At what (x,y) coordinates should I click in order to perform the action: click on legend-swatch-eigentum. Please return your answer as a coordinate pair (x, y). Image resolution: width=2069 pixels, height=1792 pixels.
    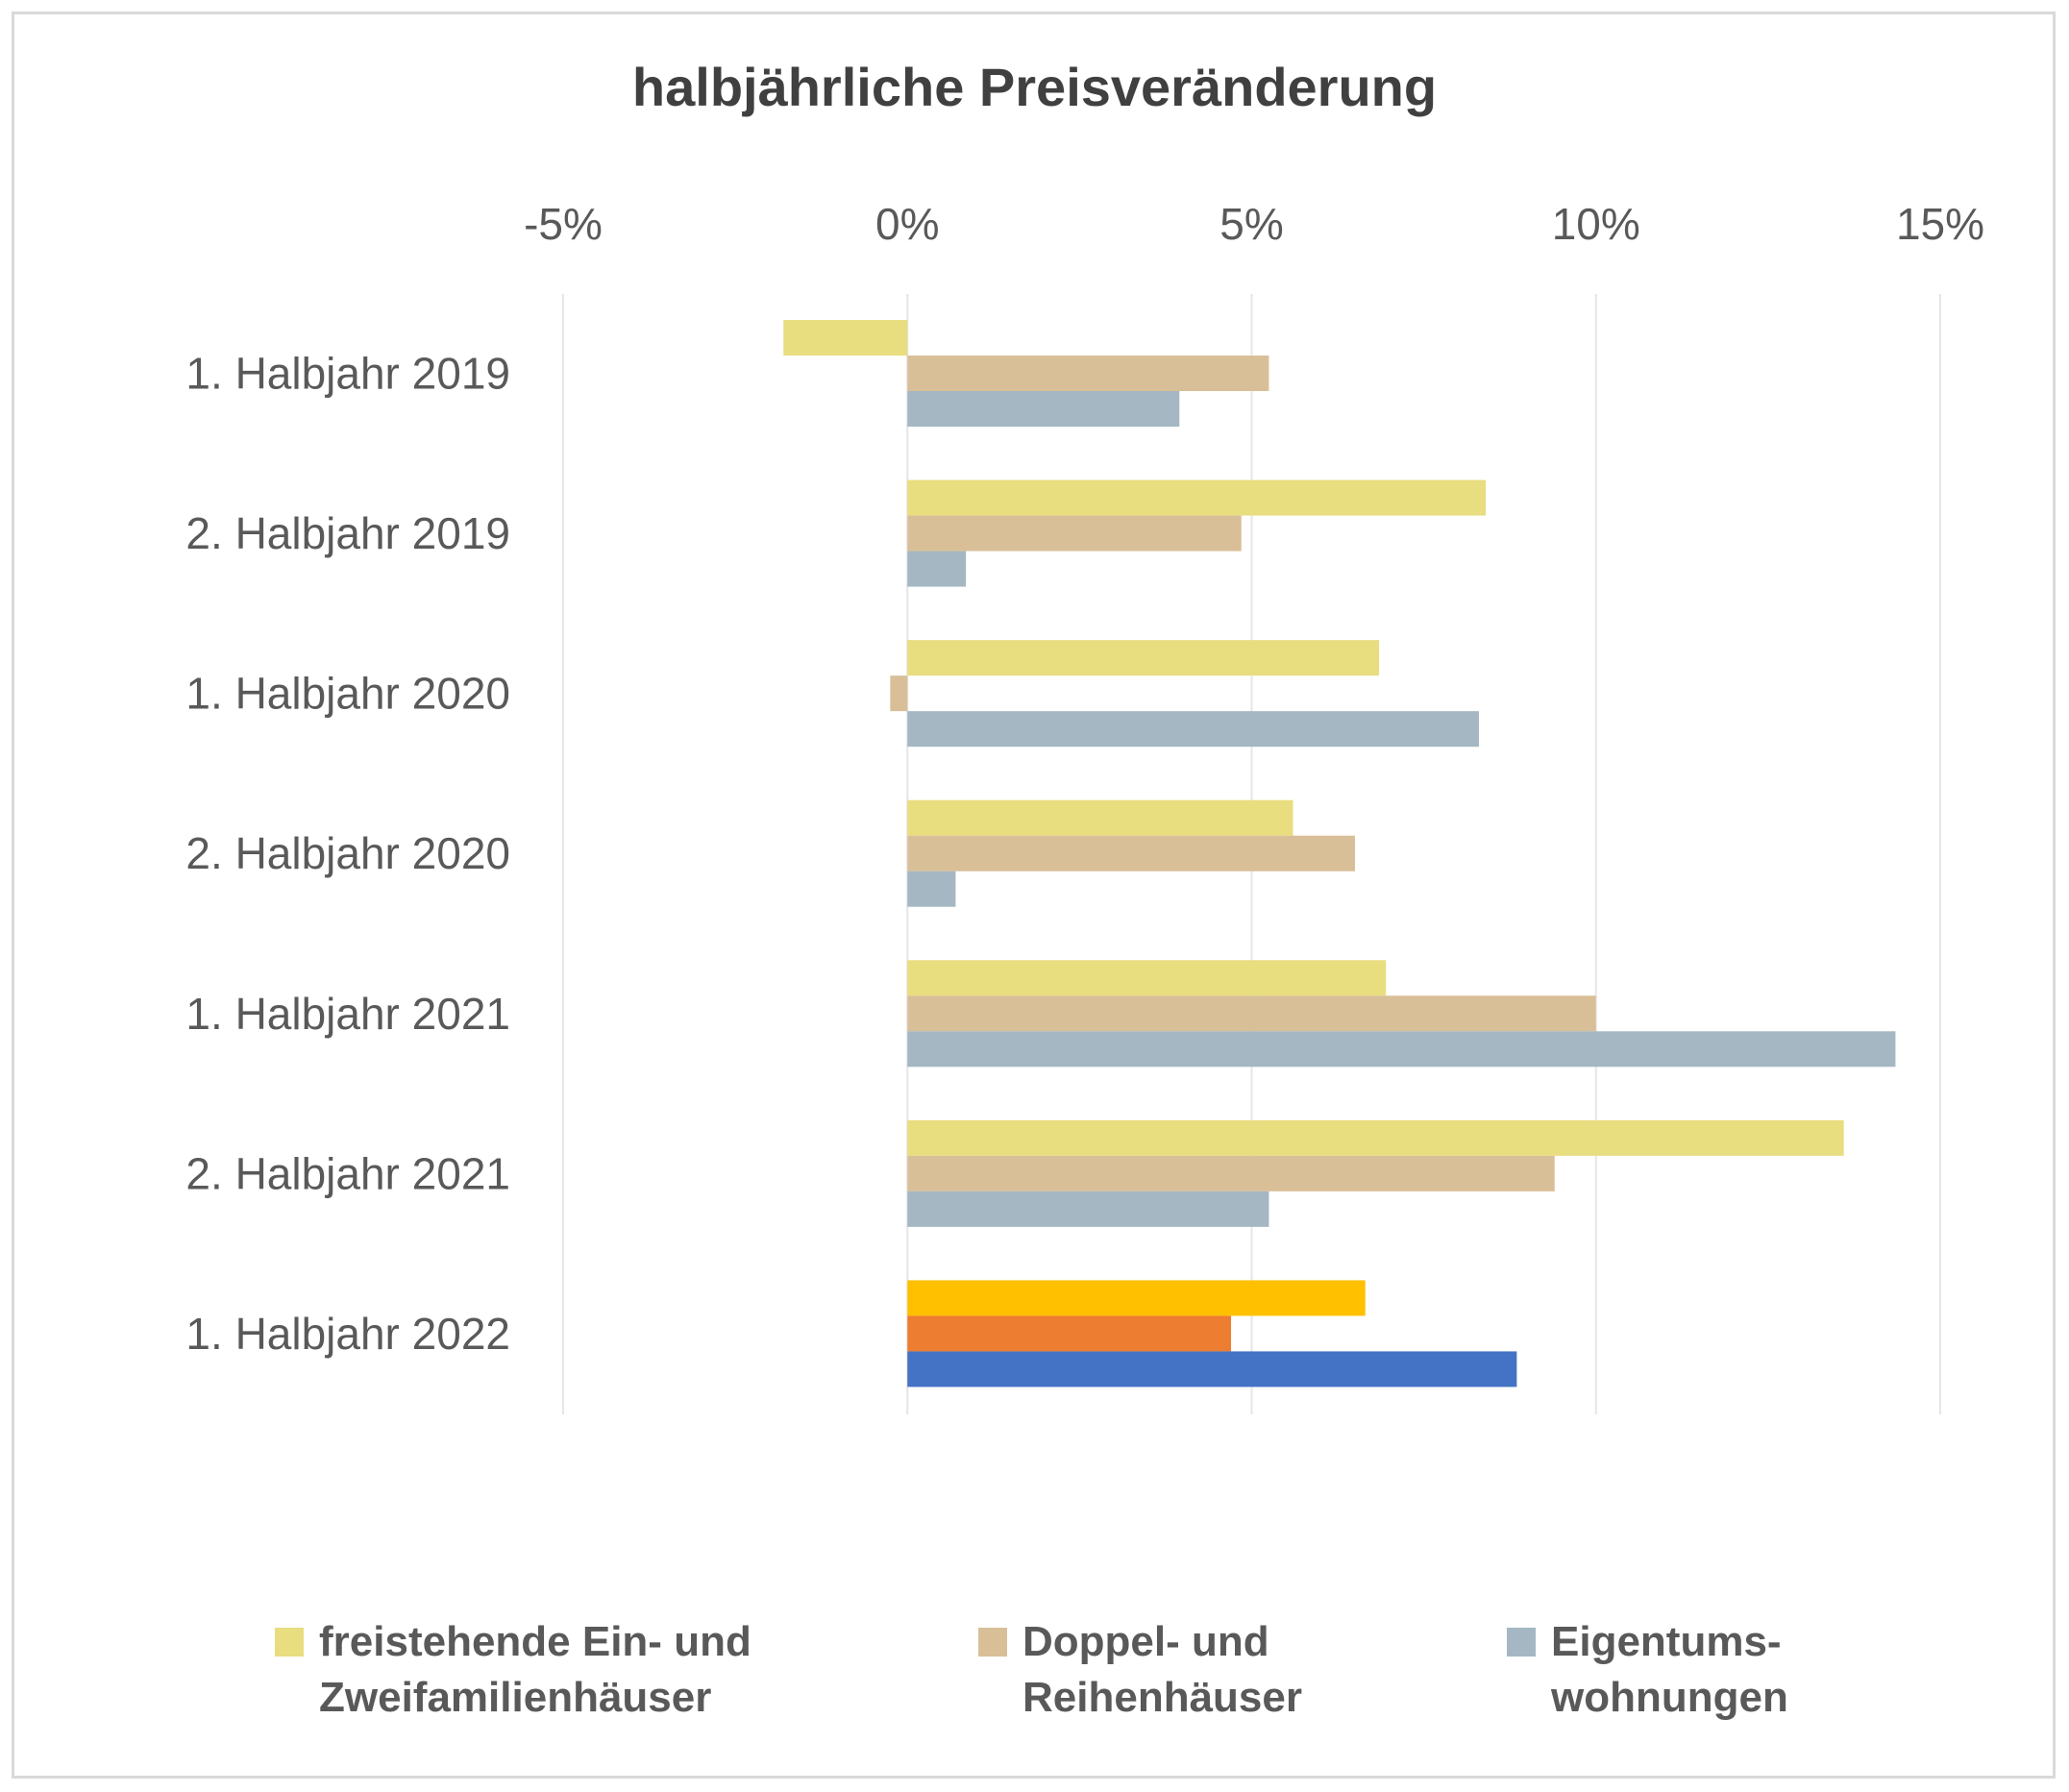
    Looking at the image, I should click on (1521, 1642).